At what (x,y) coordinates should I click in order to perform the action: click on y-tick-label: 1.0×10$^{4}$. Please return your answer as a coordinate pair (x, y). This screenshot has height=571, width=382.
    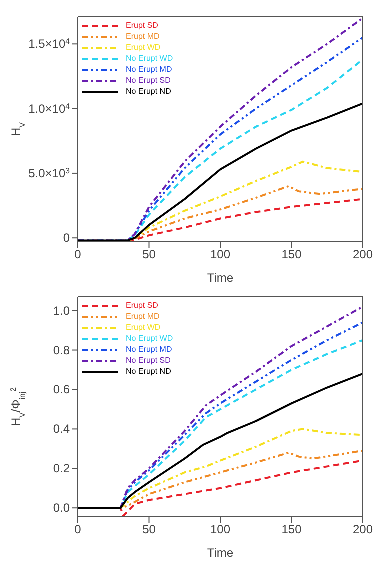
    Looking at the image, I should click on (49, 108).